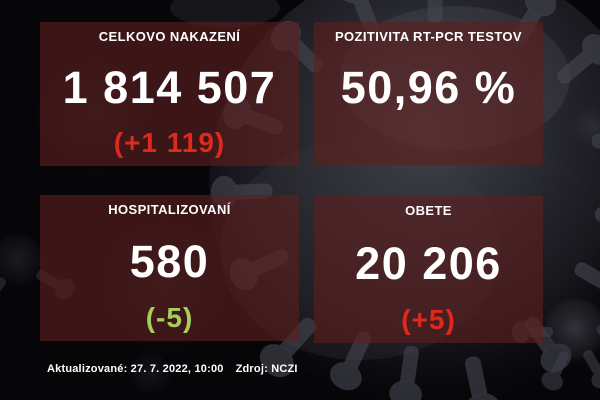 Image resolution: width=600 pixels, height=400 pixels. I want to click on card-title: OBETE, so click(428, 210).